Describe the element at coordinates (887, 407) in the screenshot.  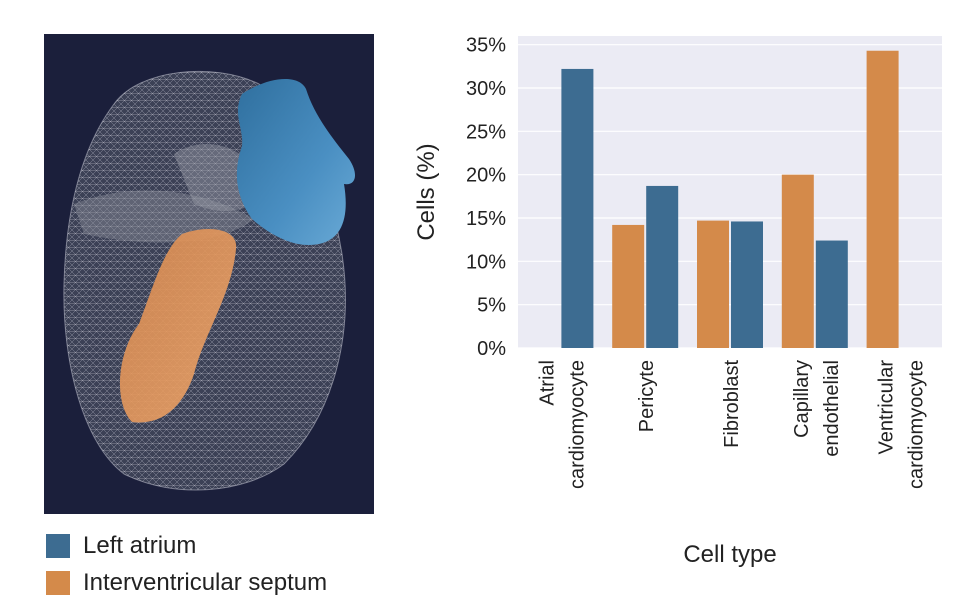
I see `x-tick-label: Ventricular` at that location.